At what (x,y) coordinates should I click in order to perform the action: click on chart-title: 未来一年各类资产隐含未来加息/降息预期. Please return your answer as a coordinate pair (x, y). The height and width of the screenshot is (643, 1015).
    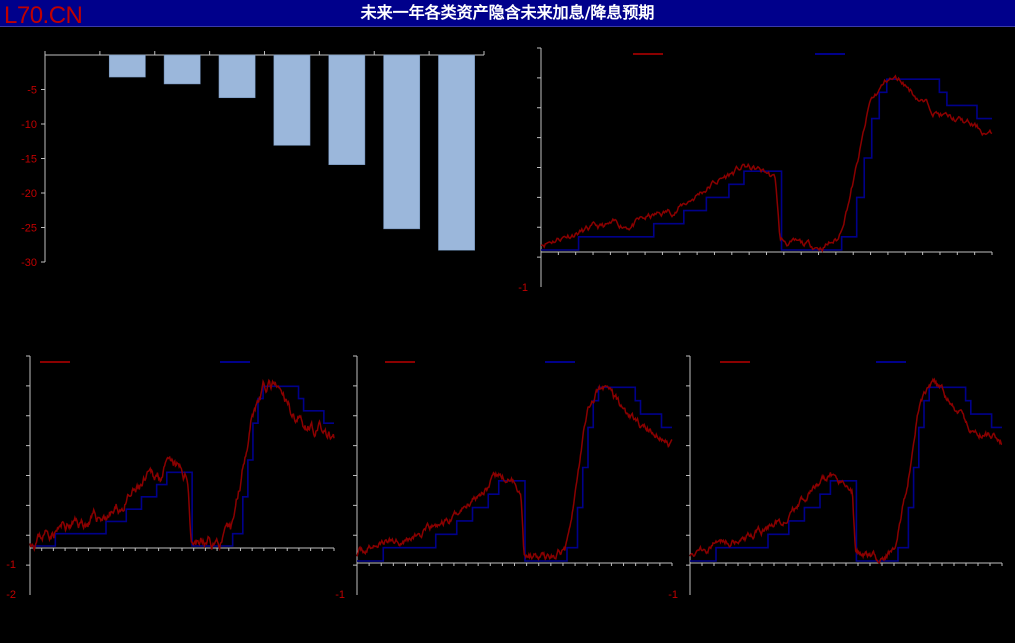
    Looking at the image, I should click on (507, 12).